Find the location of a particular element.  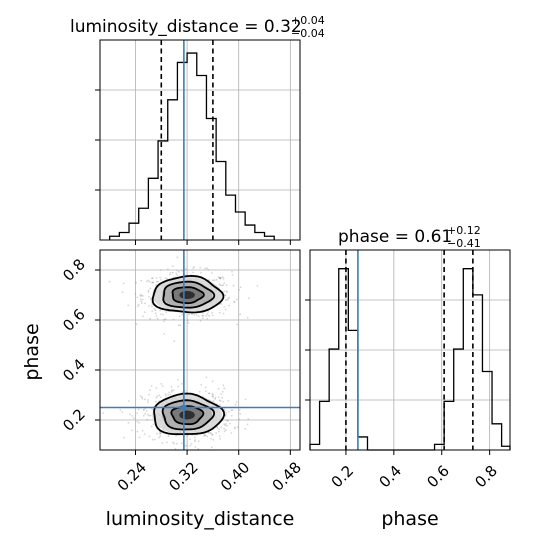

phase-xtick-label-0: 0.2 is located at coordinates (343, 477).